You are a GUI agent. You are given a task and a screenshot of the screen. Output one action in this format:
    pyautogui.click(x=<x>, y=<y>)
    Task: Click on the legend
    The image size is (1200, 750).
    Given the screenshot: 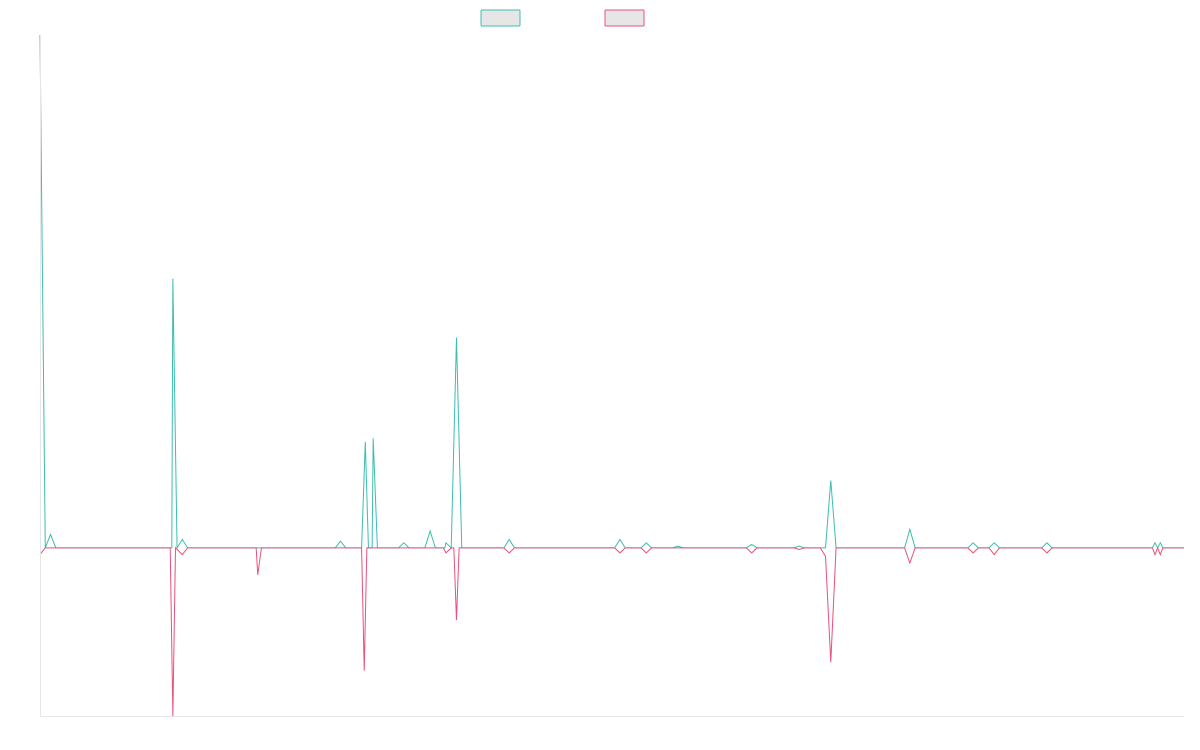 What is the action you would take?
    pyautogui.click(x=562, y=18)
    